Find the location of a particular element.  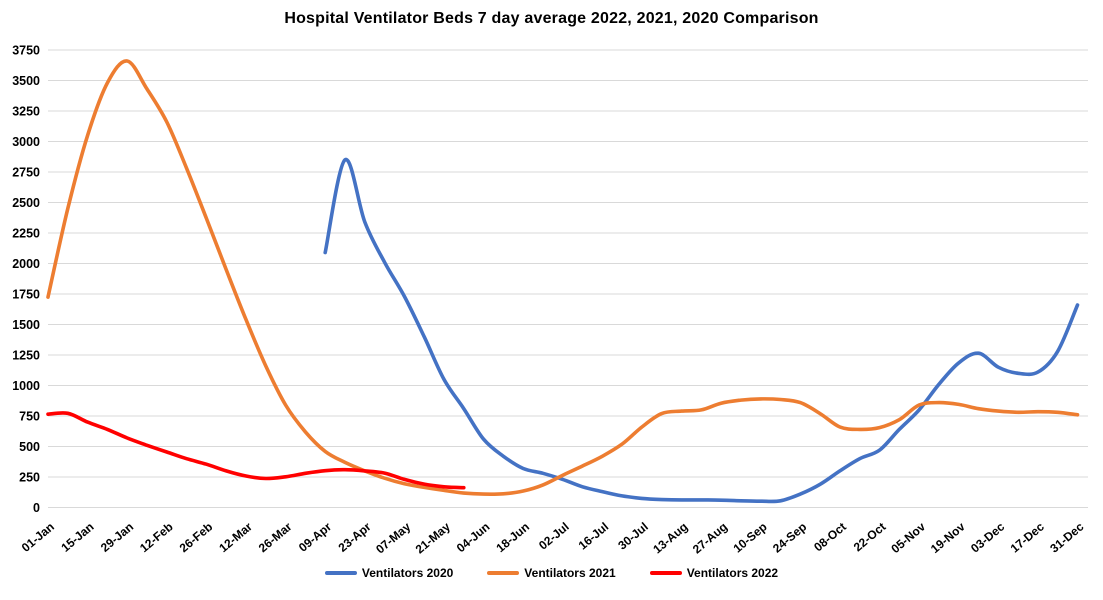

y-tick-label: 2750 is located at coordinates (26, 173).